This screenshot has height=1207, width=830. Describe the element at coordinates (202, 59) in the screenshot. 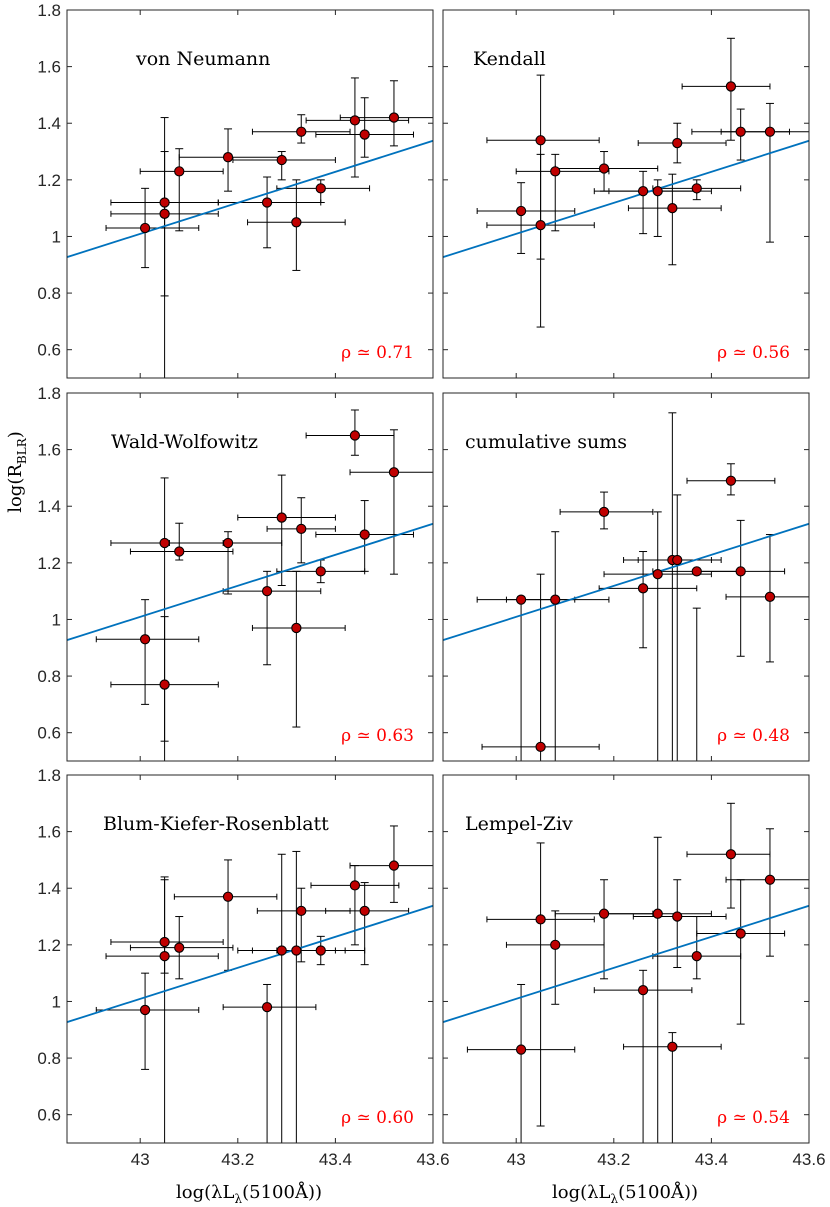

I see `panel-title: von Neumann` at that location.